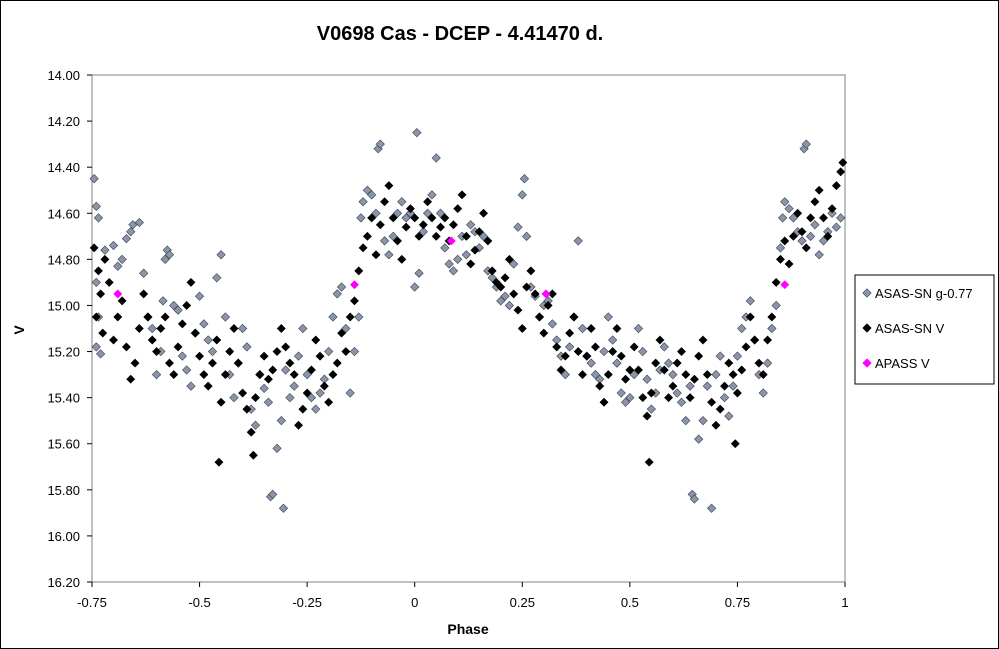  What do you see at coordinates (844, 602) in the screenshot?
I see `x-tick-label: 1` at bounding box center [844, 602].